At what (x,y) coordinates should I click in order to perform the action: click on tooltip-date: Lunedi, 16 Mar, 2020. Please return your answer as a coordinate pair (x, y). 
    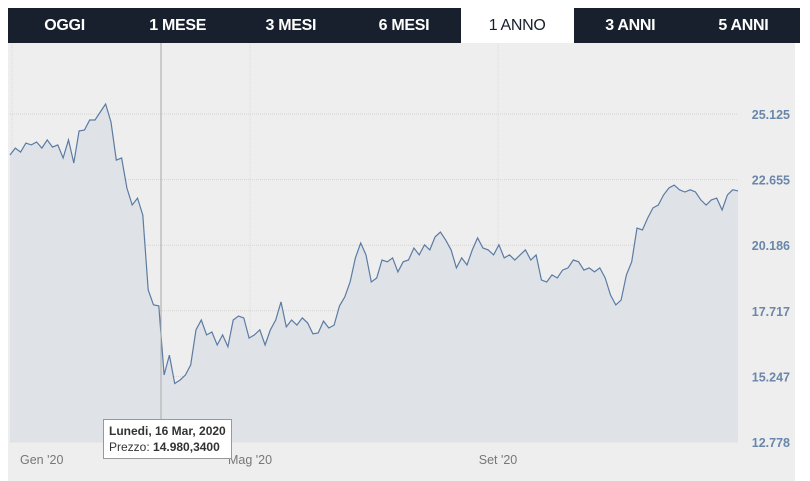
    Looking at the image, I should click on (167, 431).